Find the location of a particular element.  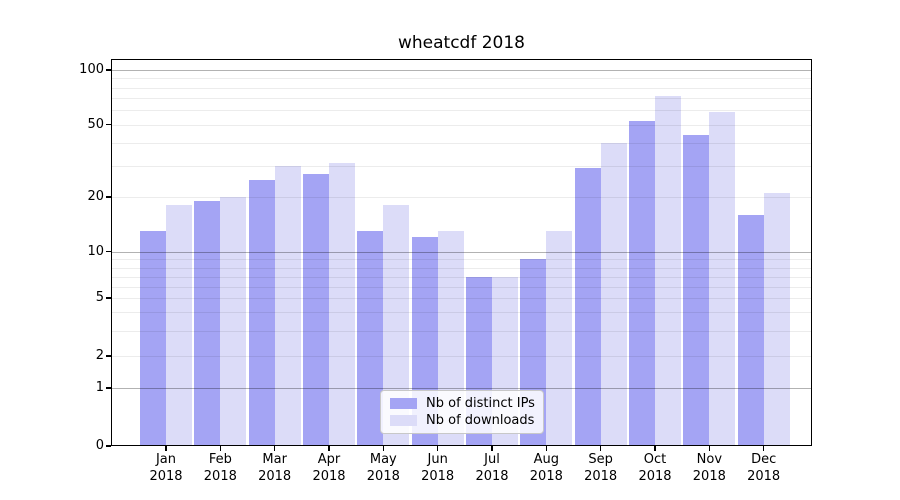

x-tick-label-jan: Jan 2018 is located at coordinates (166, 468).